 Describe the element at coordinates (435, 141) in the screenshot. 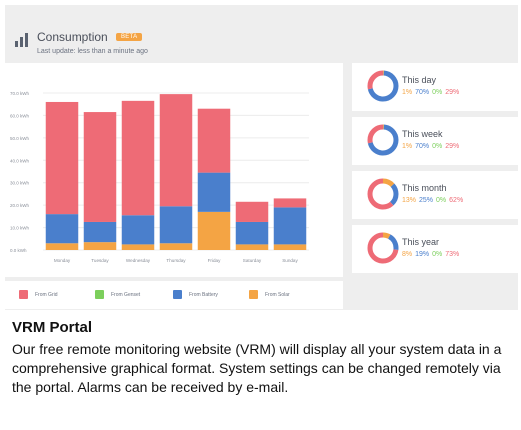

I see `summary-card-week: This week 1% 70% 0% 29%` at that location.